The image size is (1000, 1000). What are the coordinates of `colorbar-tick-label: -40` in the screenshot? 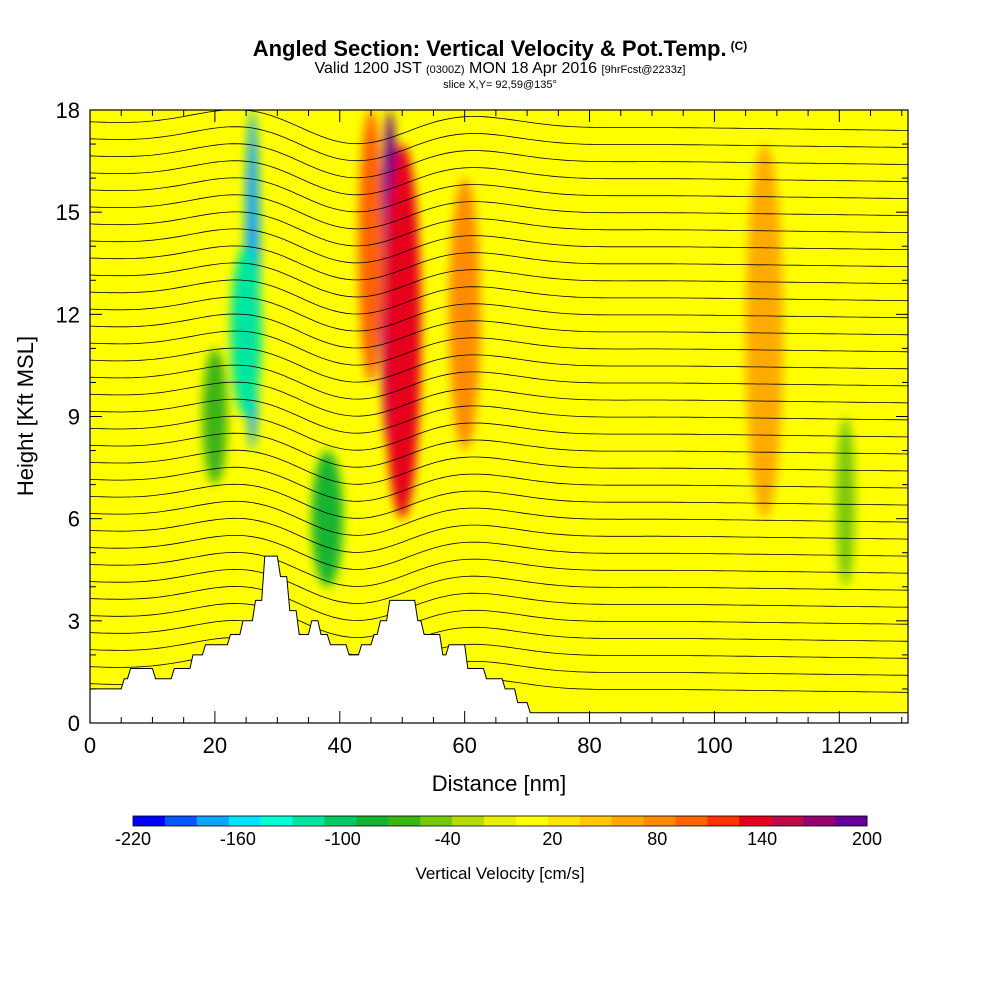 It's located at (448, 839).